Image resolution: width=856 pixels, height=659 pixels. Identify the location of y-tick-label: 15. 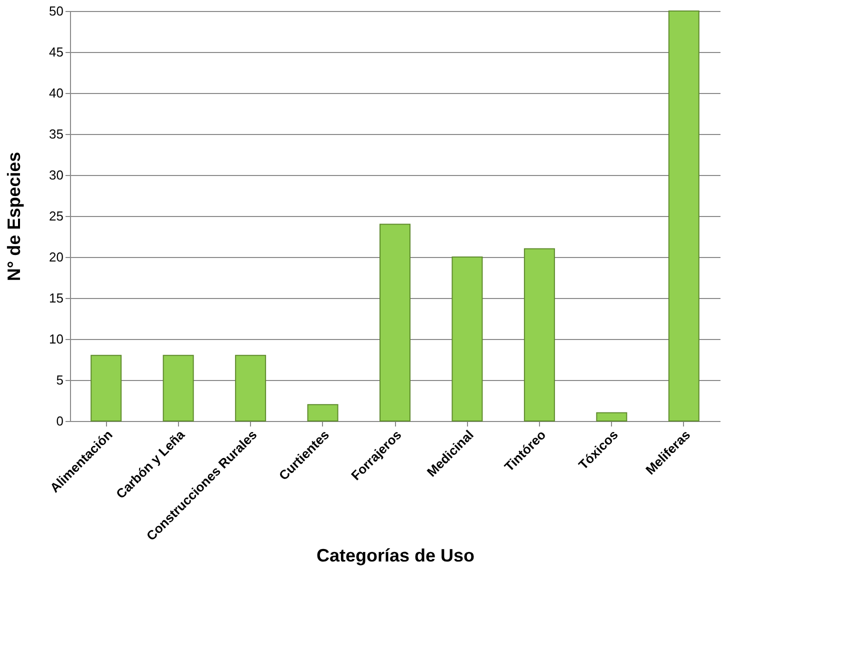
(56, 298).